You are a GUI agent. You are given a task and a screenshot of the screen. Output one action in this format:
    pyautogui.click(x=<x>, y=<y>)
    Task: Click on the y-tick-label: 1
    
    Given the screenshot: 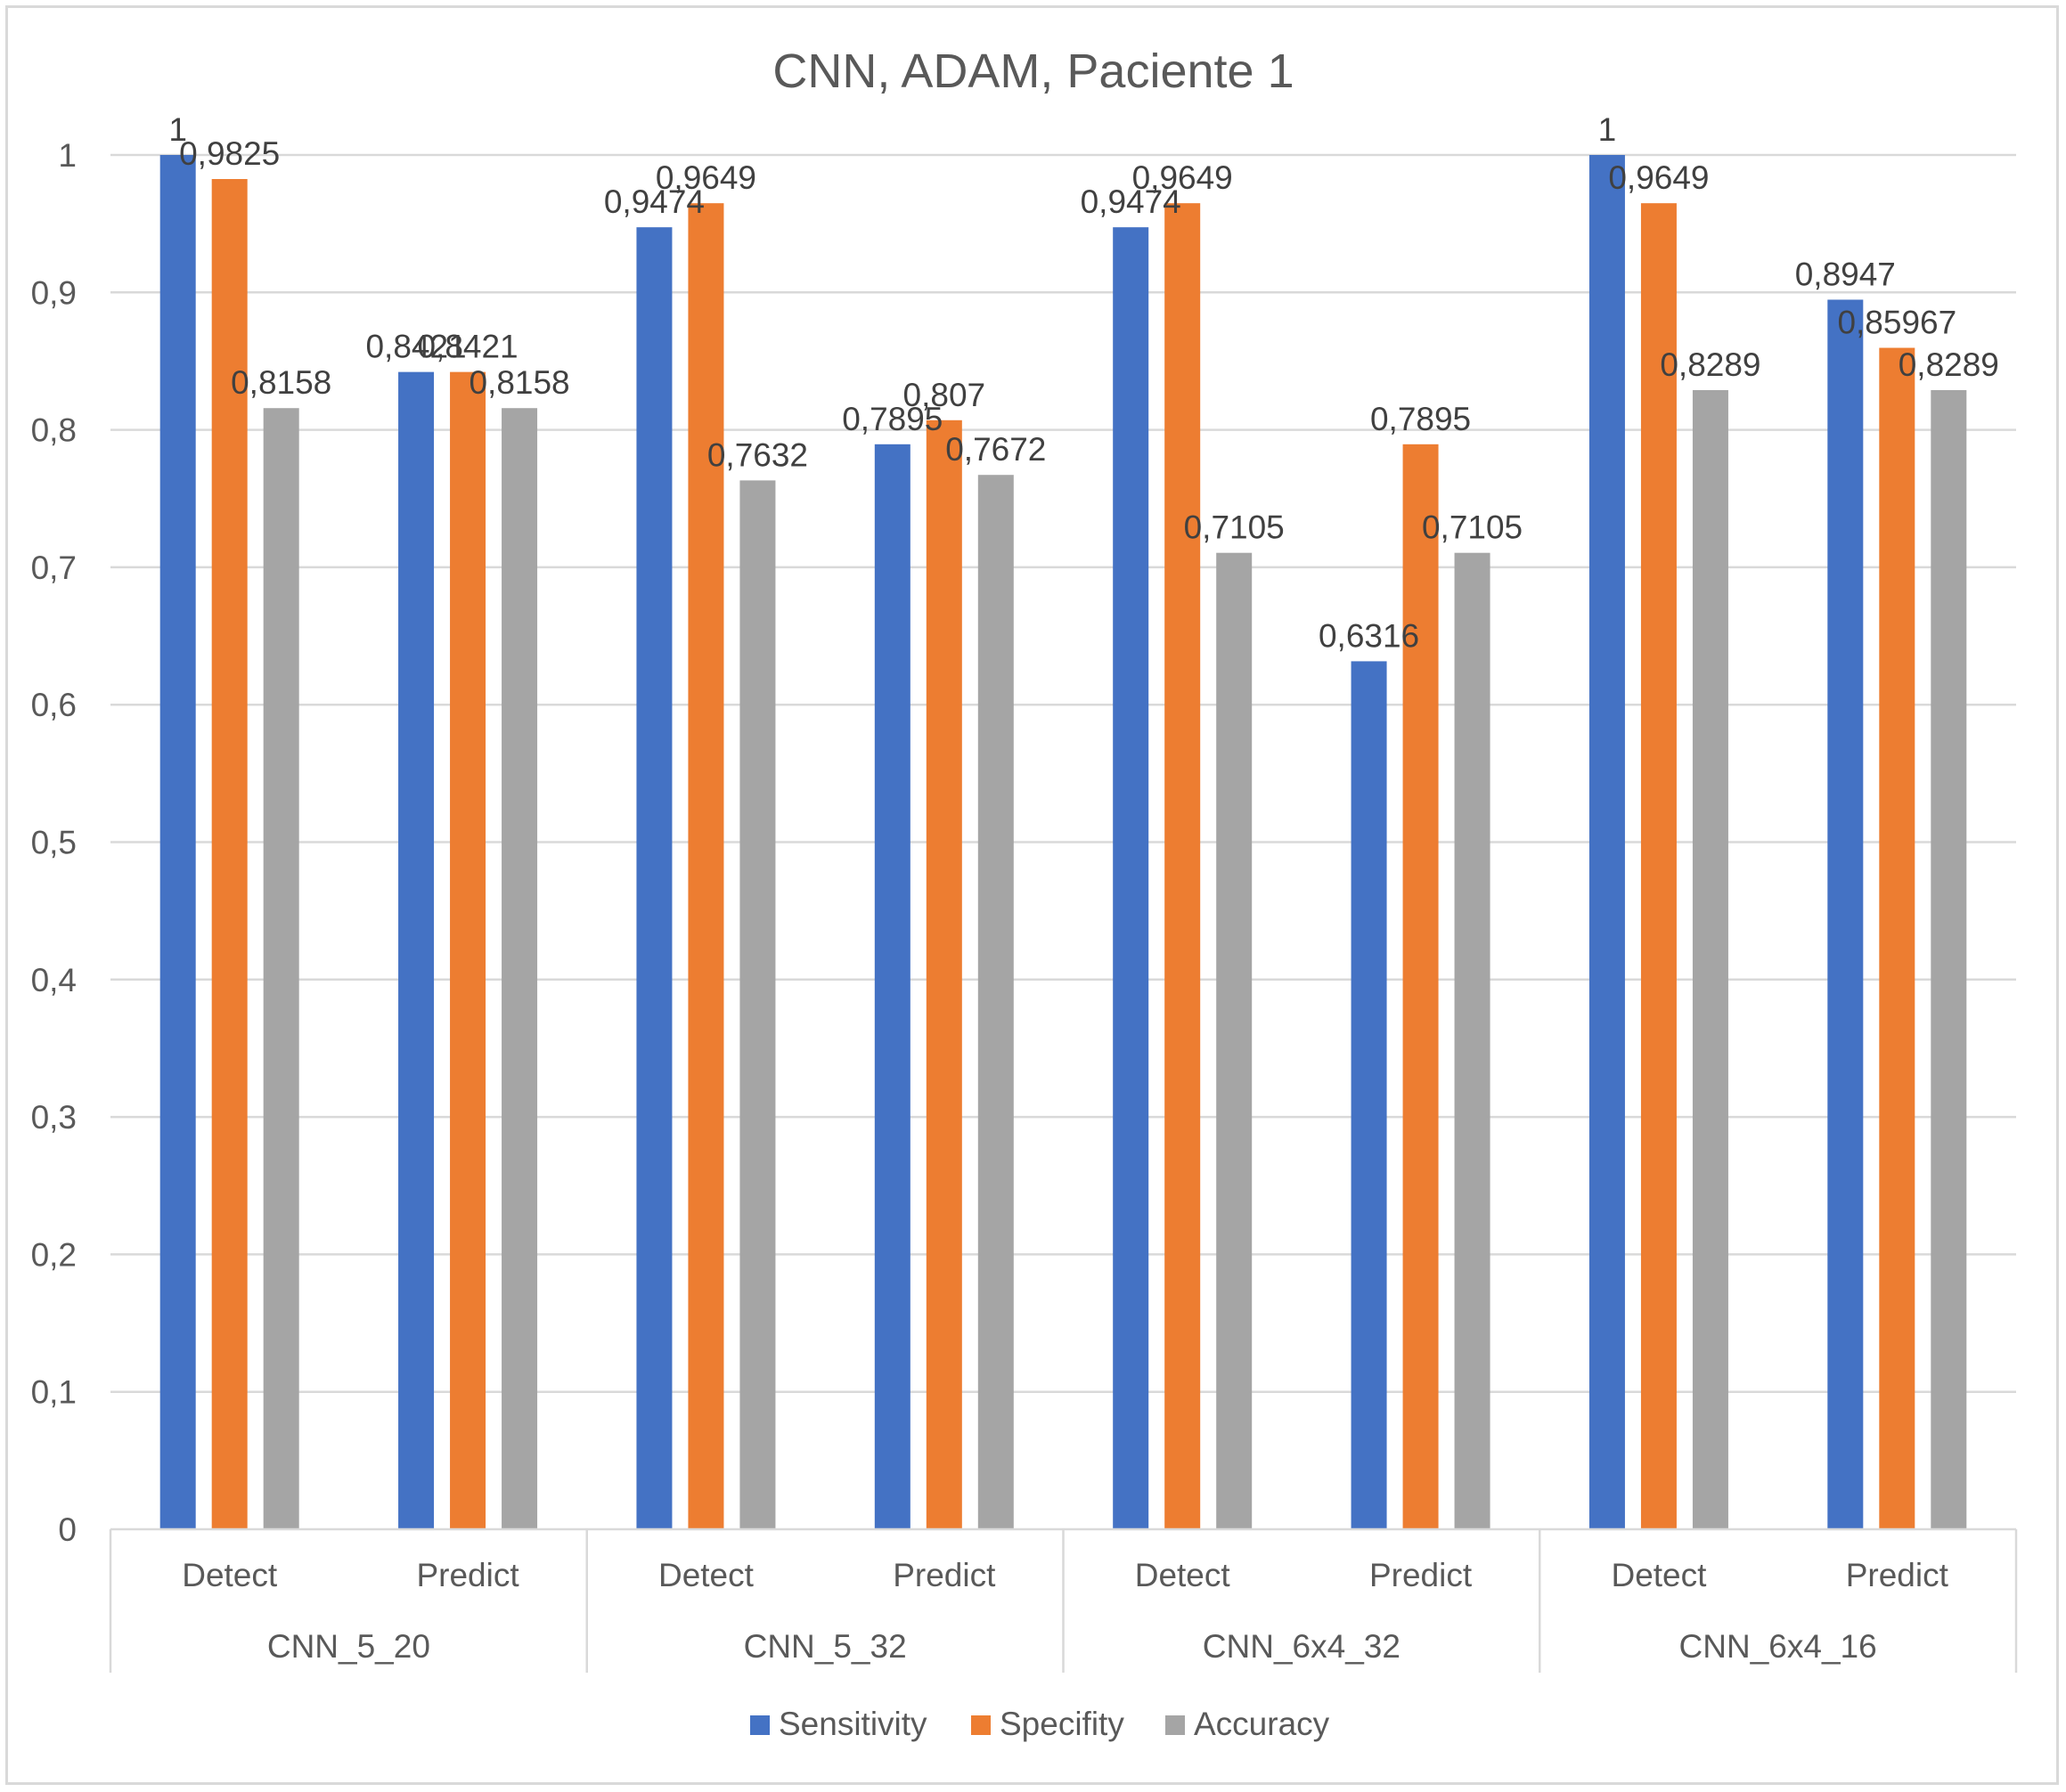 What is the action you would take?
    pyautogui.click(x=67, y=156)
    